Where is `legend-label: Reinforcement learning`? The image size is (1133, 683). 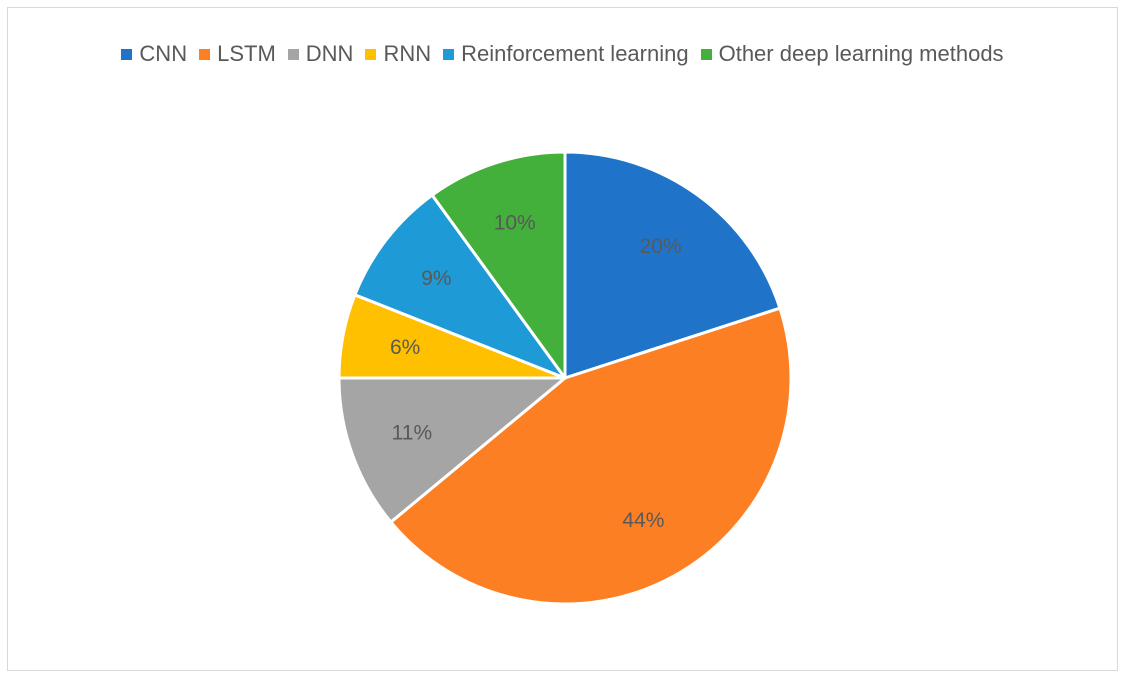 legend-label: Reinforcement learning is located at coordinates (575, 53).